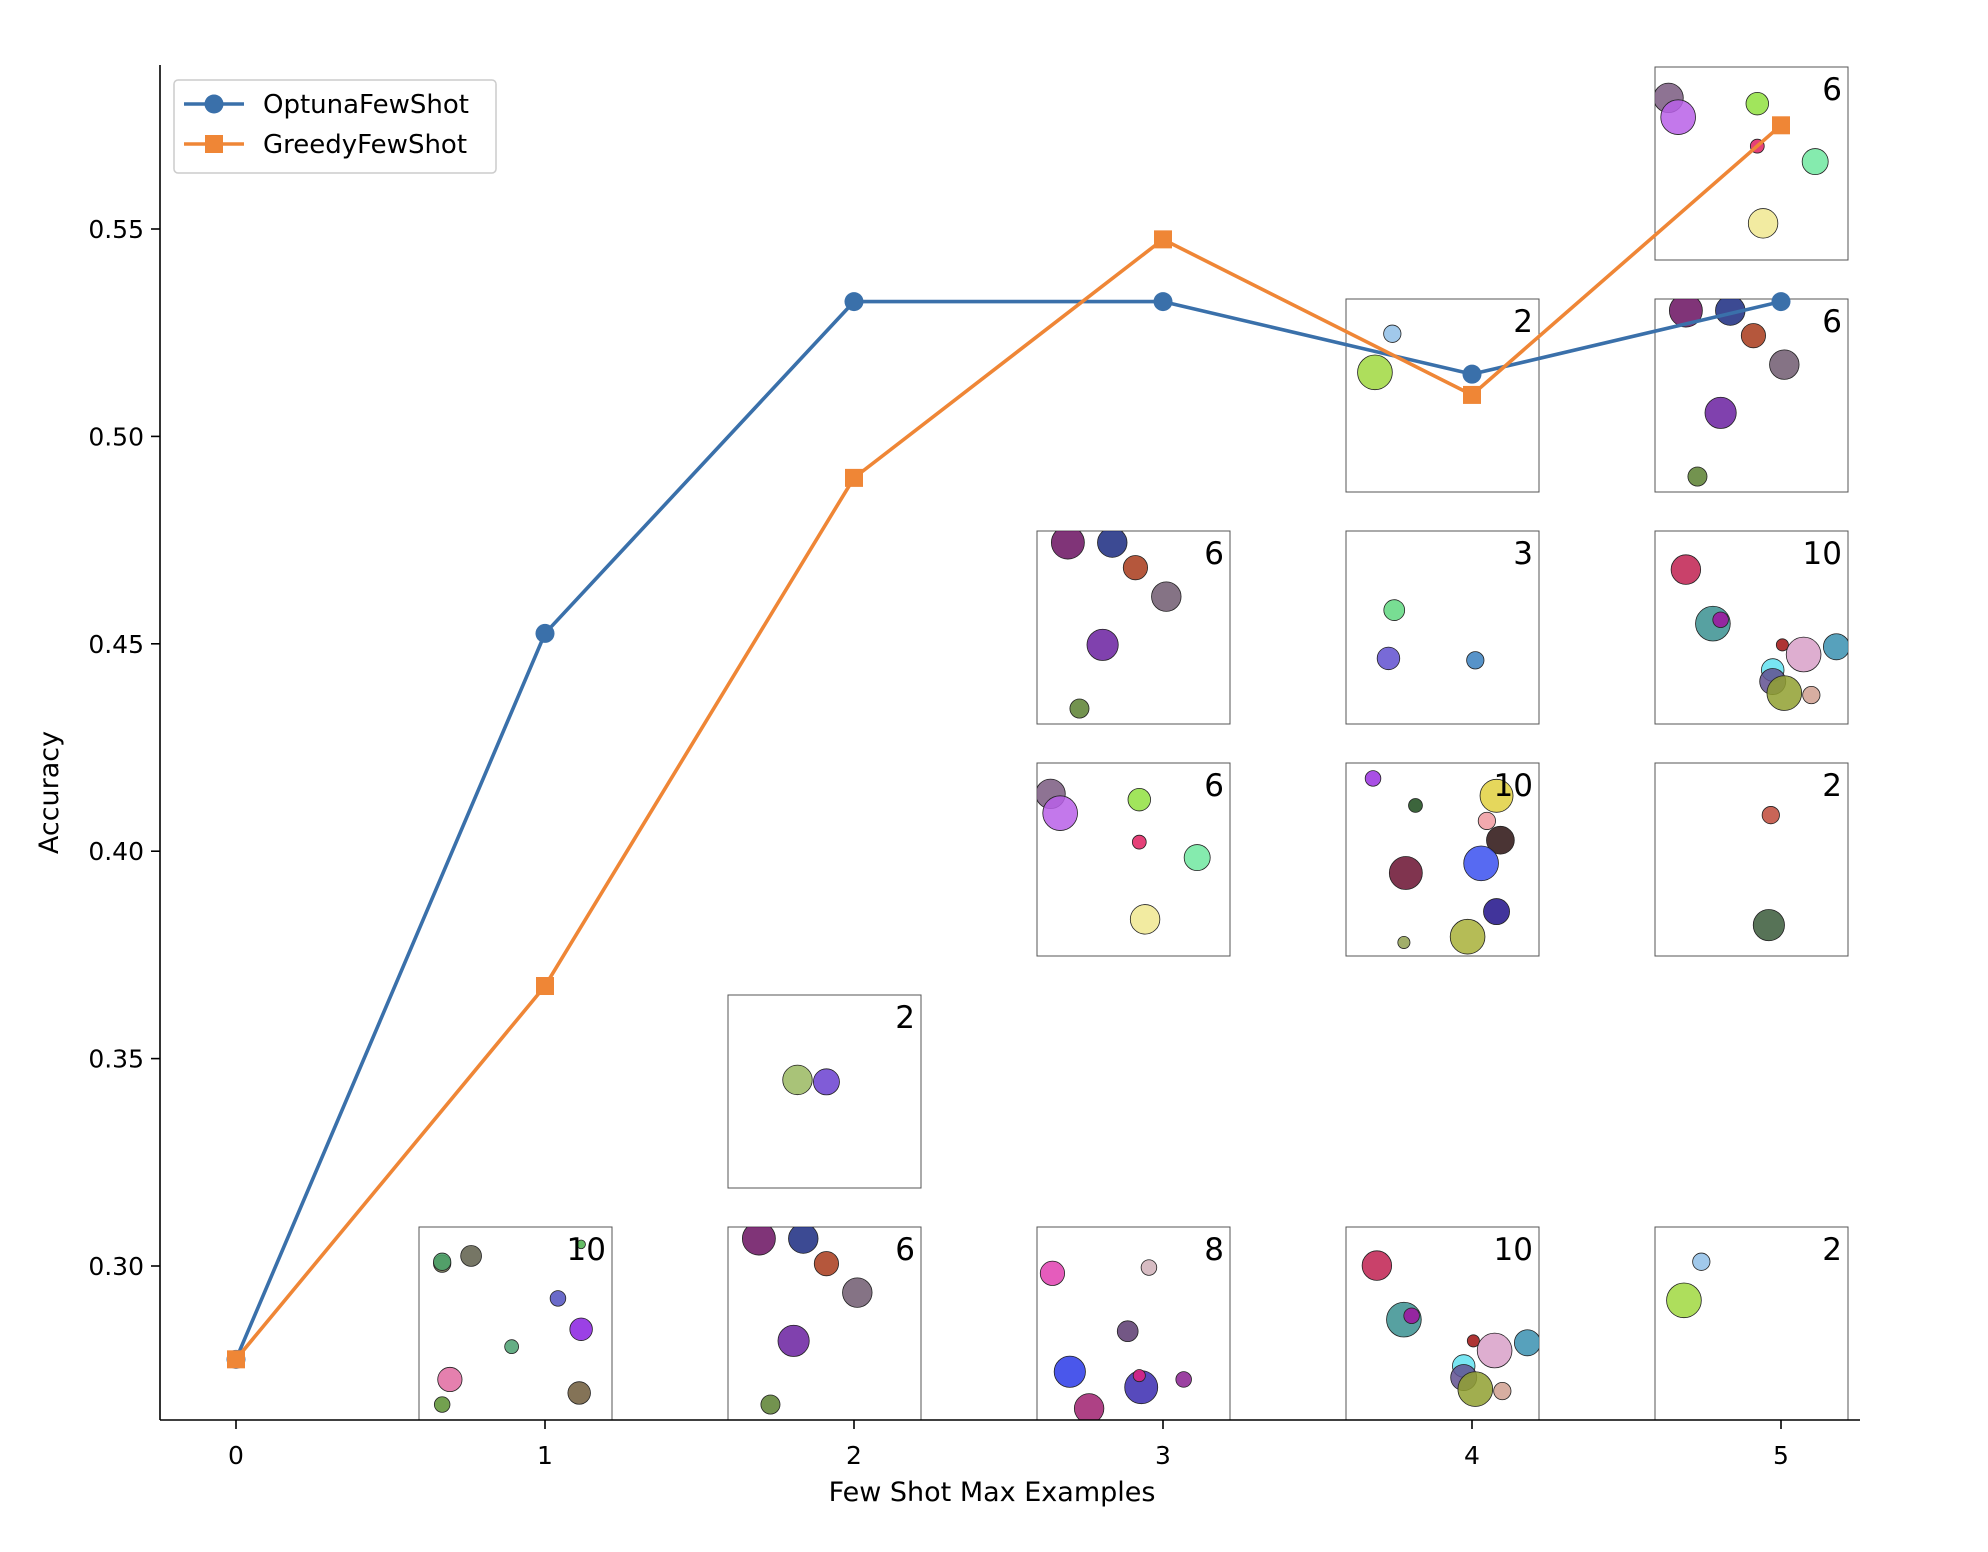 The height and width of the screenshot is (1552, 1988). Describe the element at coordinates (545, 1455) in the screenshot. I see `x-tick-label: 1` at that location.